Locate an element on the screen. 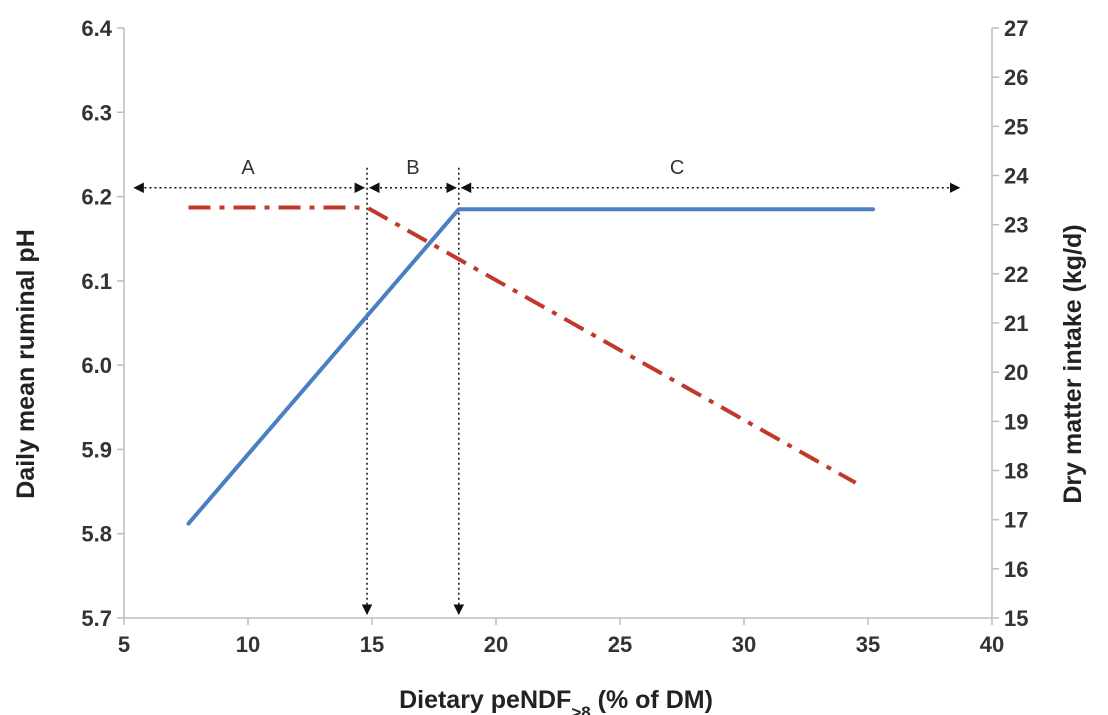 The image size is (1108, 715). x-tick-label: 30 is located at coordinates (744, 644).